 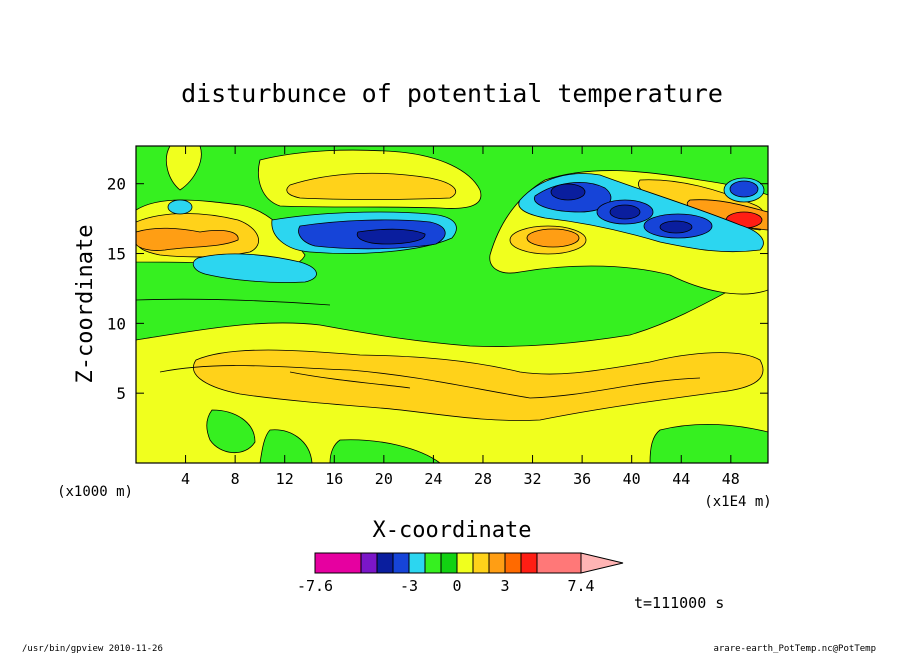 What do you see at coordinates (483, 479) in the screenshot?
I see `x-tick-label-6: 28` at bounding box center [483, 479].